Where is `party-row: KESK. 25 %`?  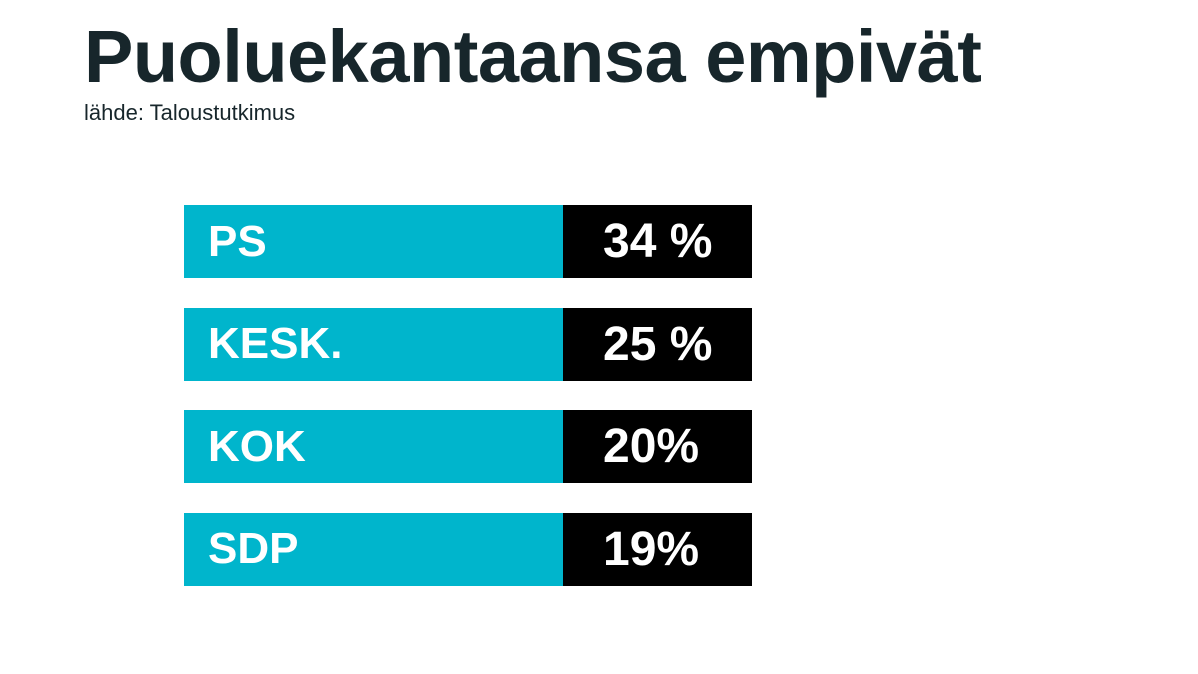 party-row: KESK. 25 % is located at coordinates (468, 344).